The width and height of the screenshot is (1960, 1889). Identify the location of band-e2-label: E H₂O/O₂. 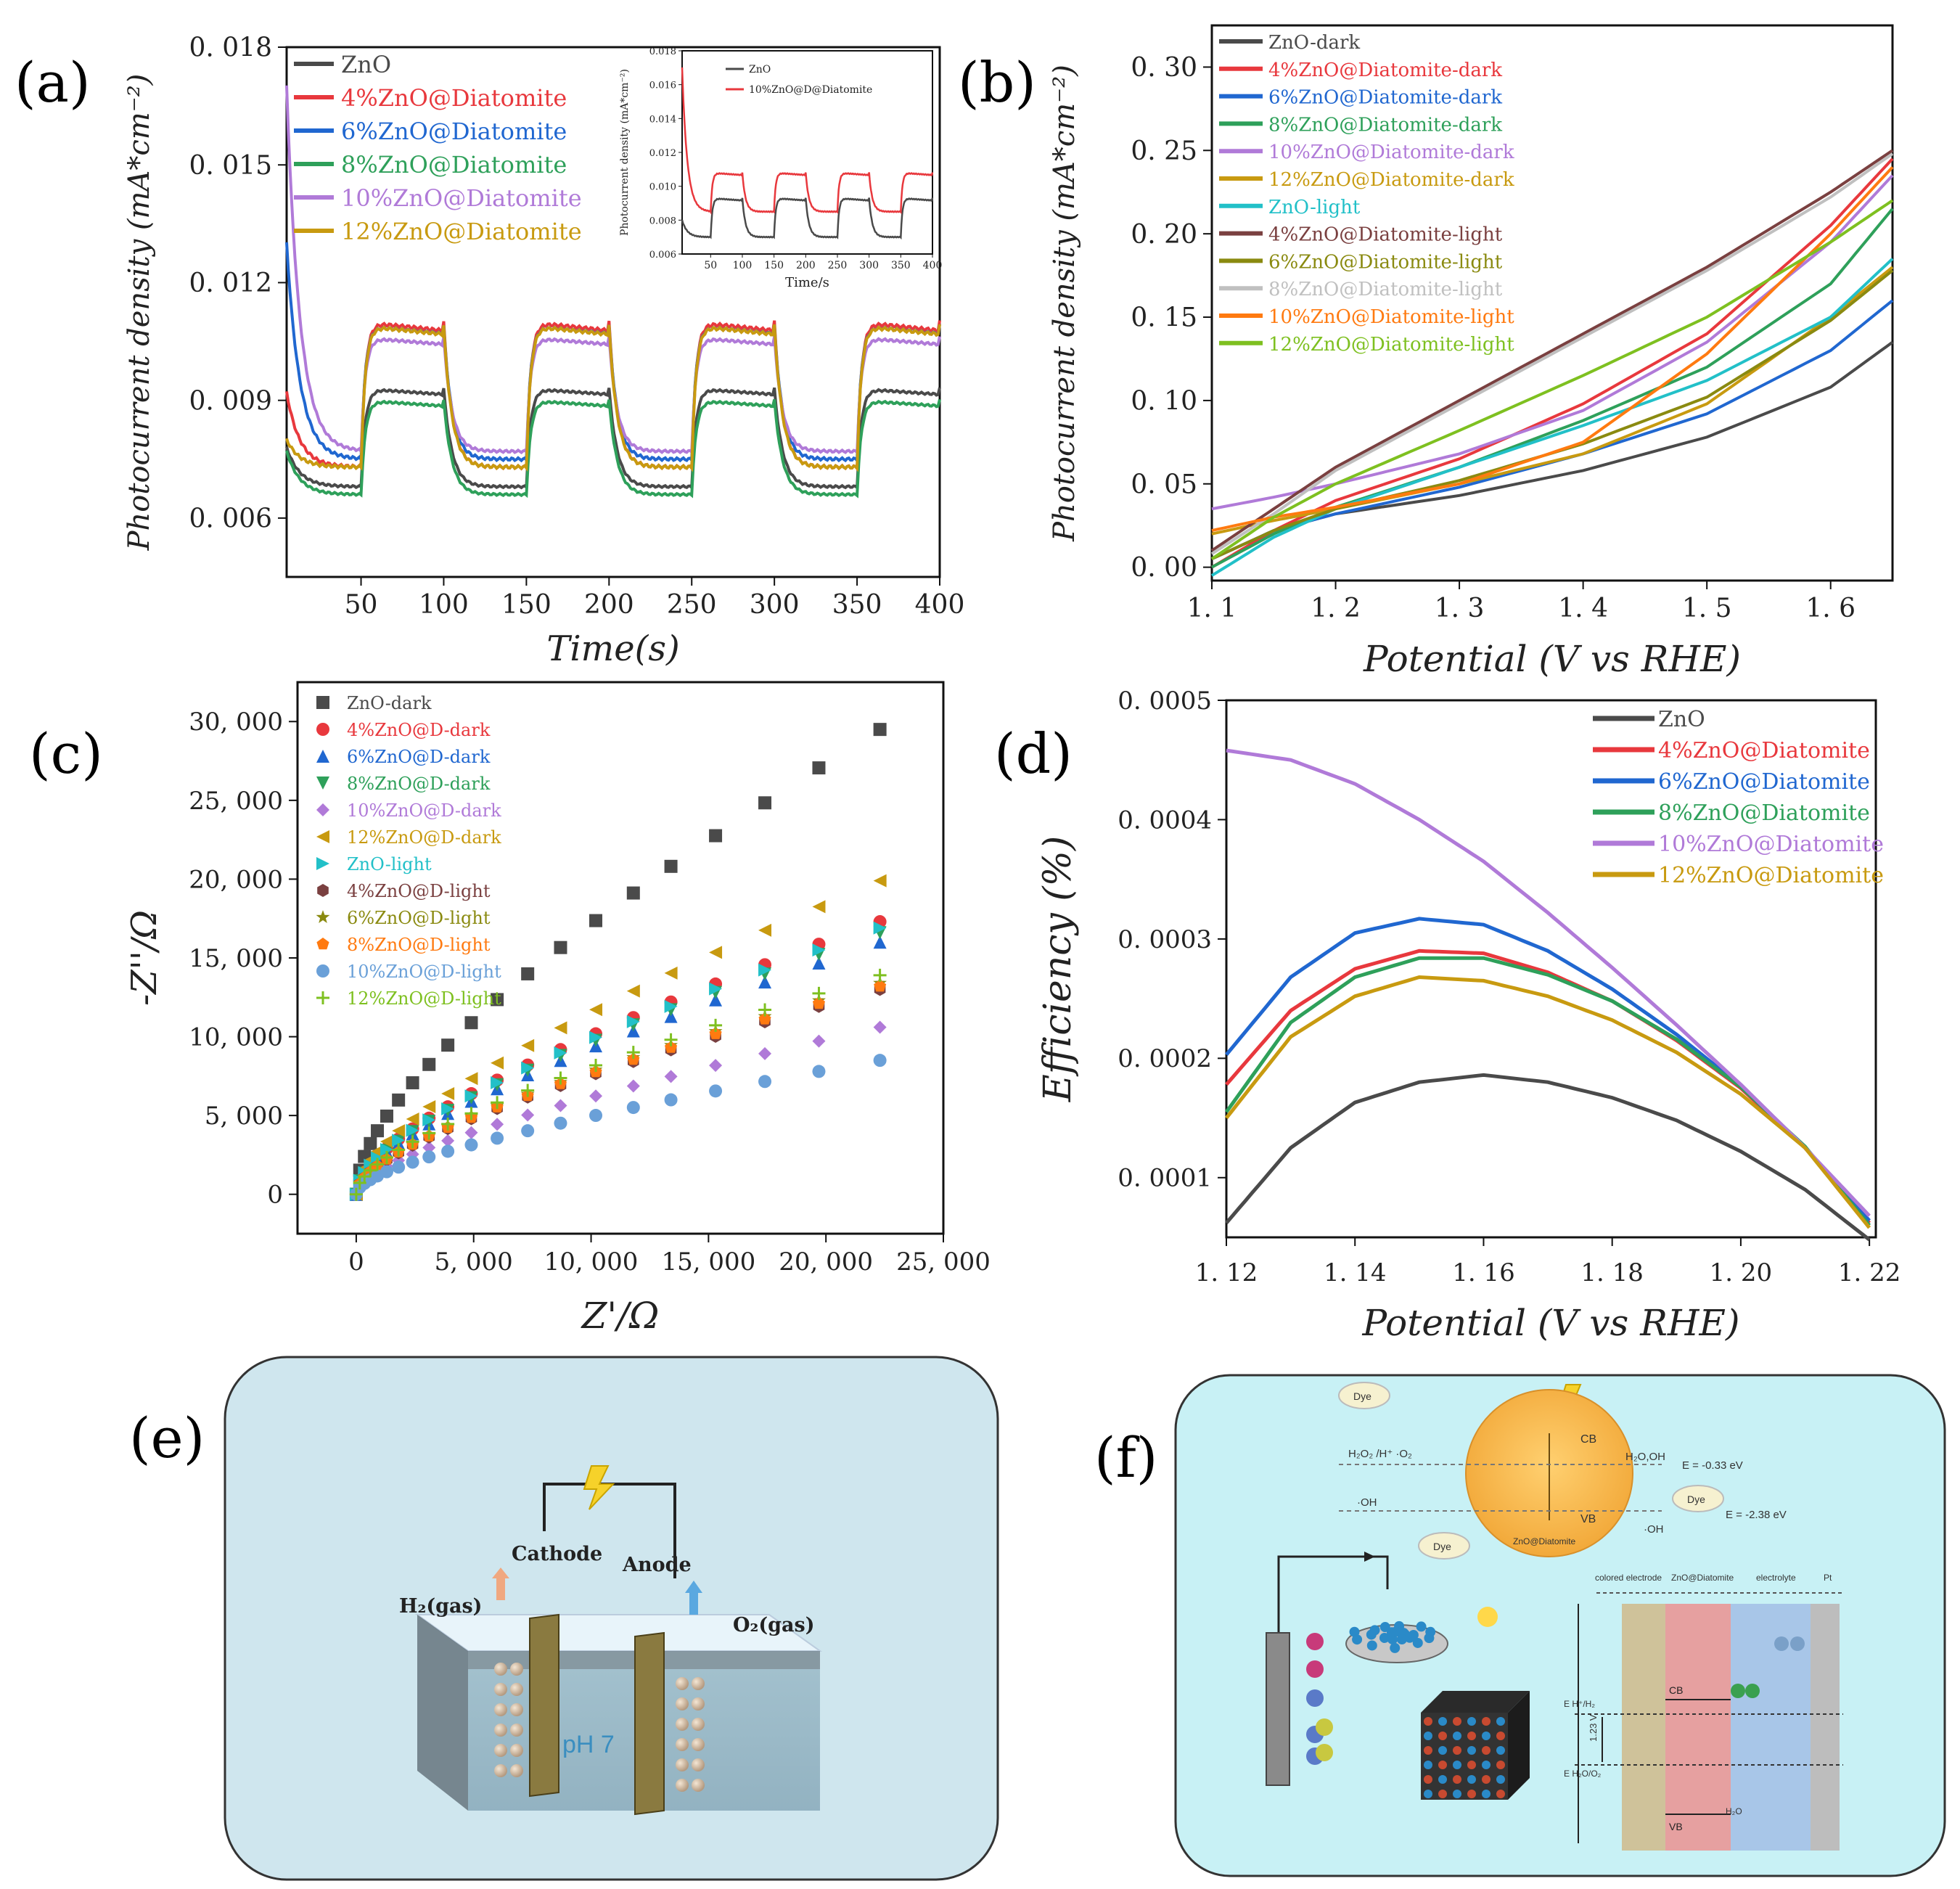
(1583, 1774).